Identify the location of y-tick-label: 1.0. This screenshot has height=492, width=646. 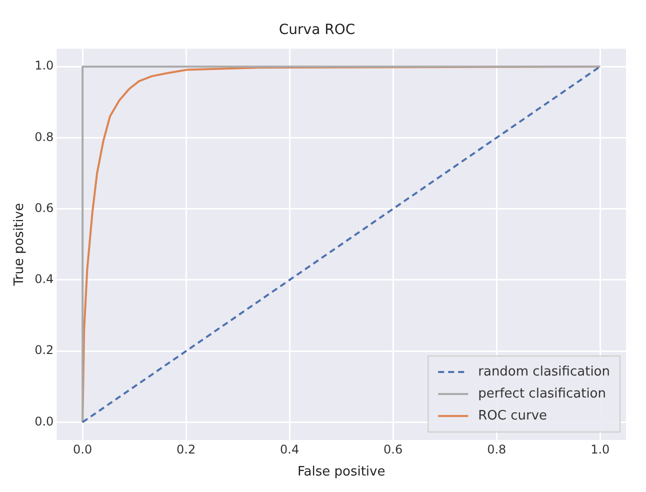
(44, 65).